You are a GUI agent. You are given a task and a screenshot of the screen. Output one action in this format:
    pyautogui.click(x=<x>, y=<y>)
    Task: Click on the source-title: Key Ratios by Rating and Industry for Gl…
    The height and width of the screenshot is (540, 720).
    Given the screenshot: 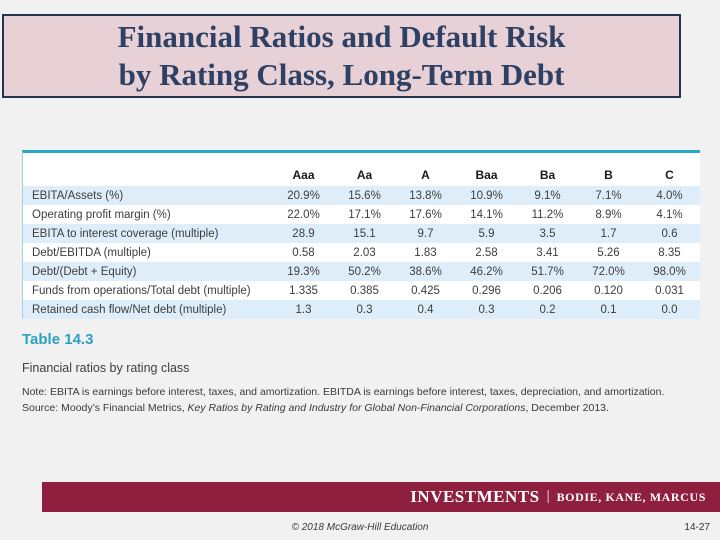 What is the action you would take?
    pyautogui.click(x=356, y=408)
    